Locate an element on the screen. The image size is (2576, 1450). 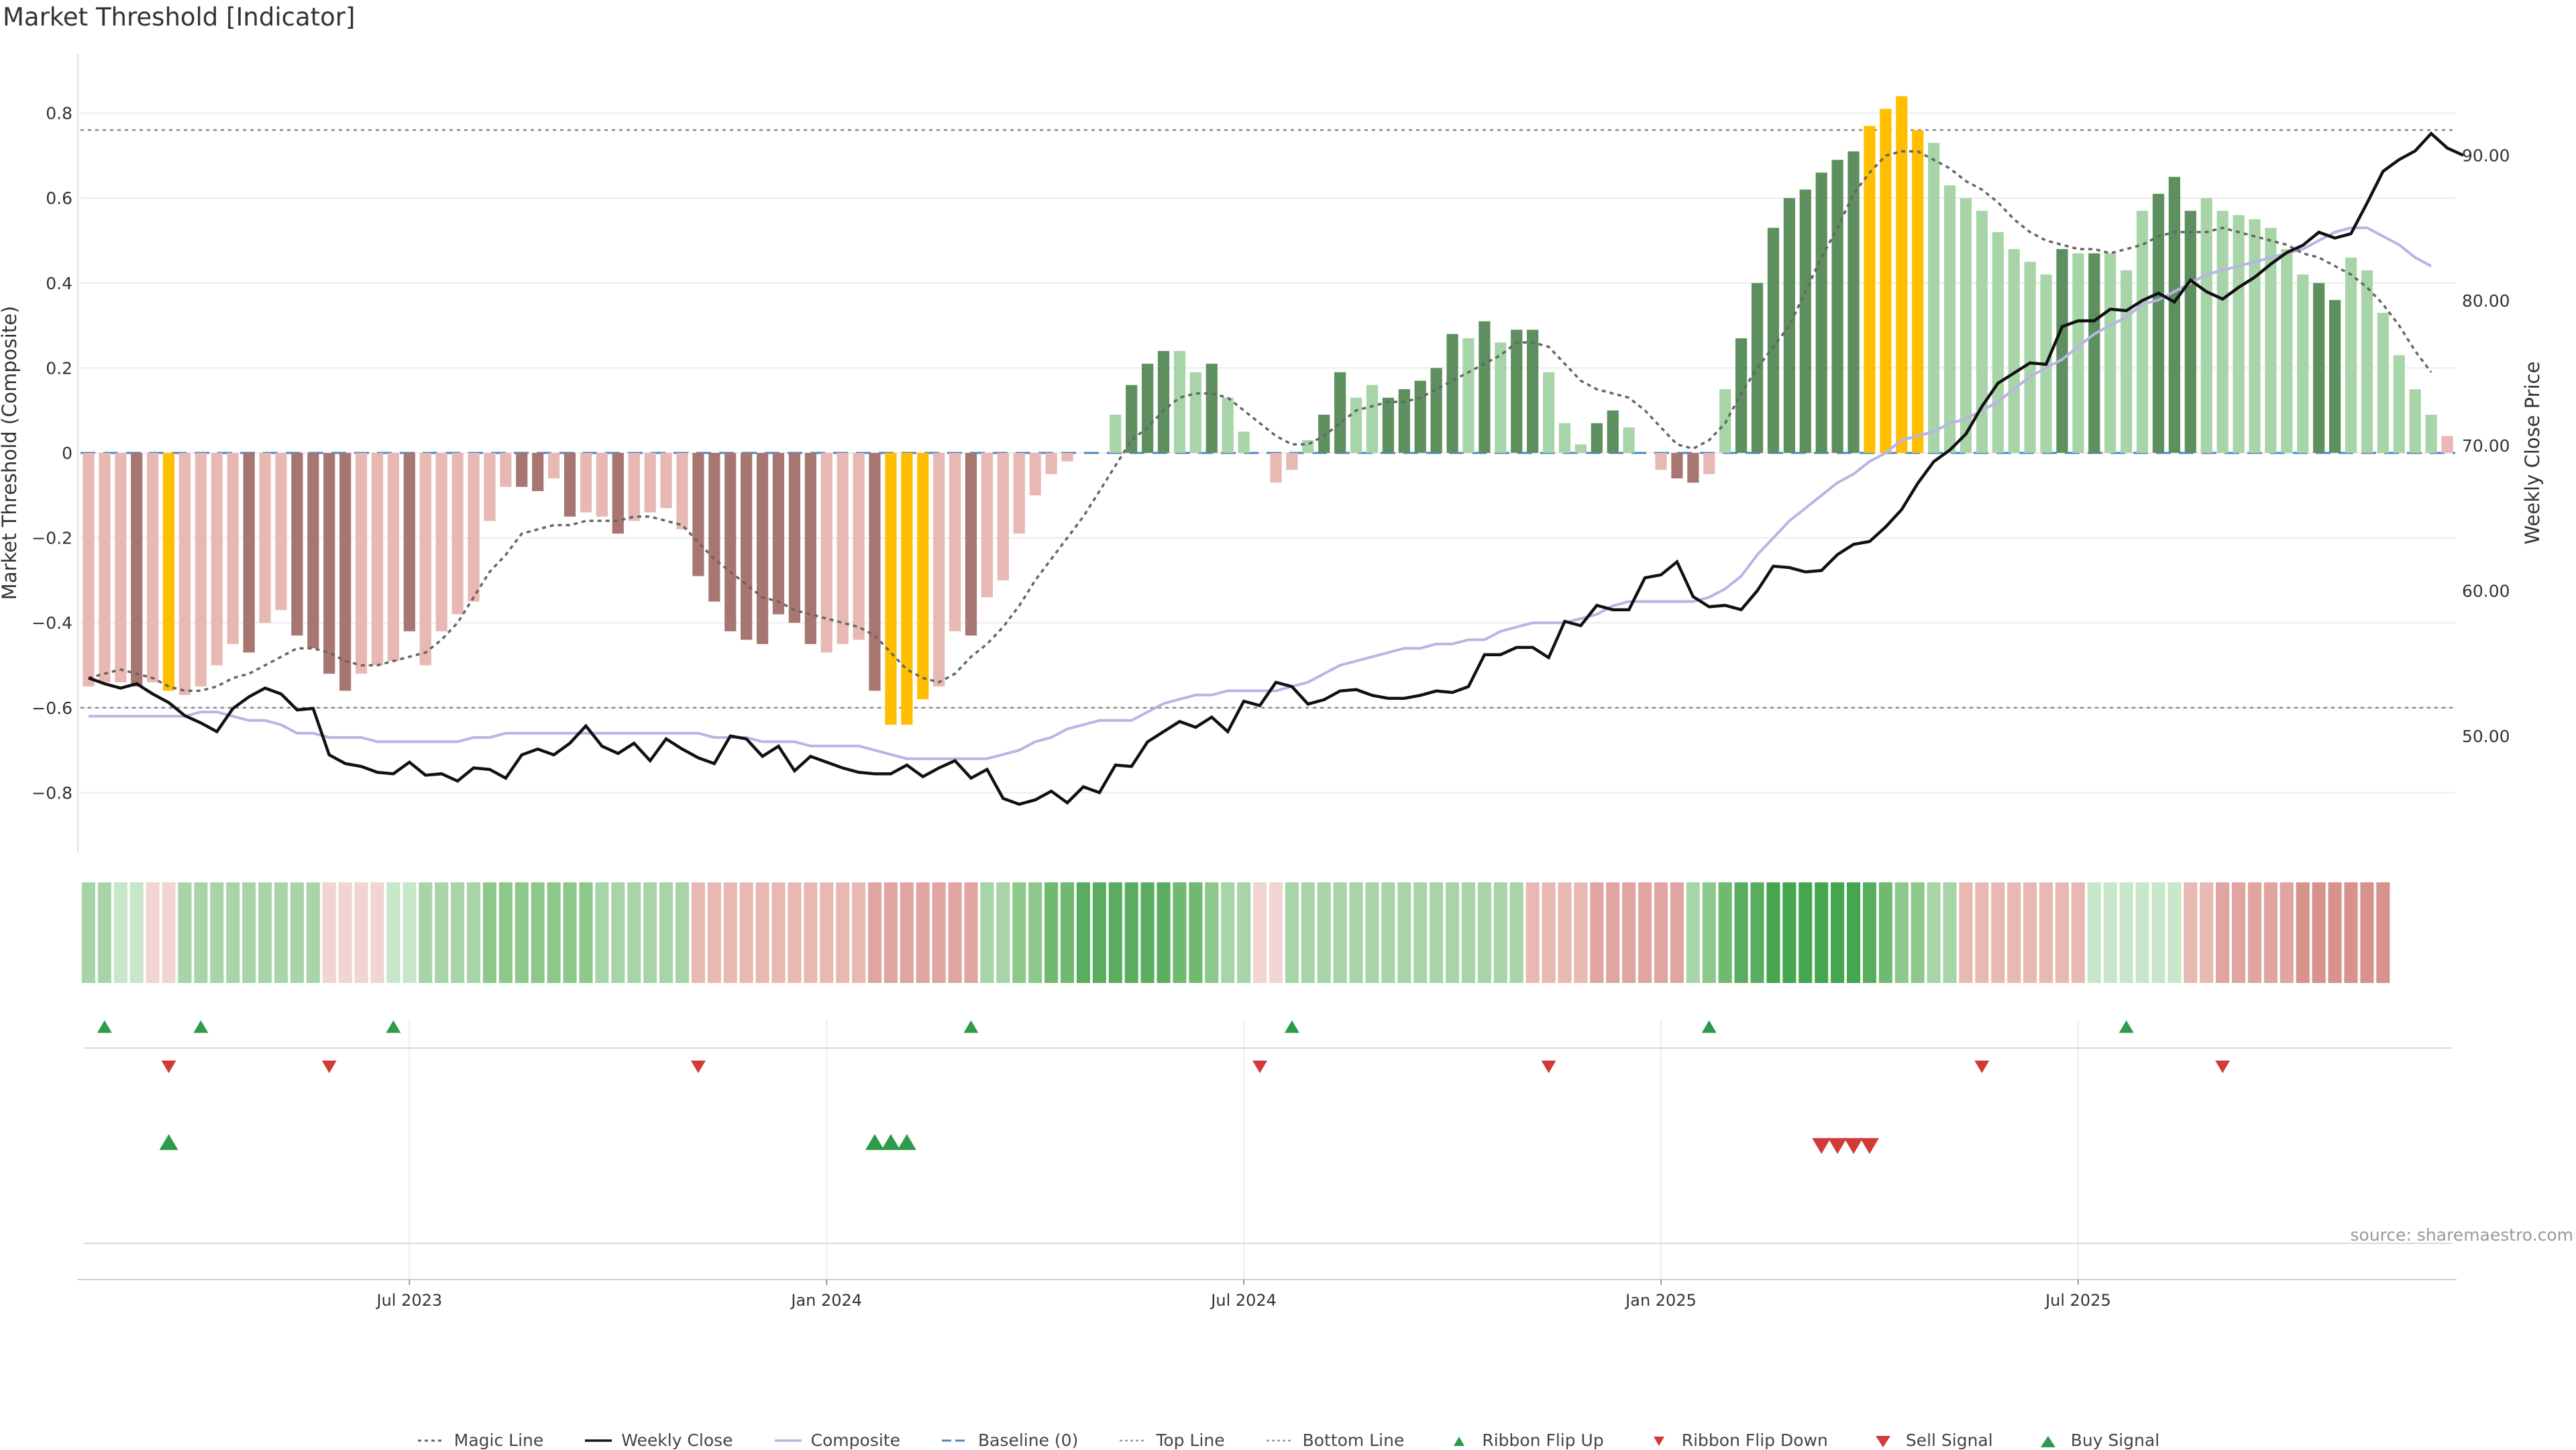
page-title: Market Threshold [Indicator] is located at coordinates (179, 17).